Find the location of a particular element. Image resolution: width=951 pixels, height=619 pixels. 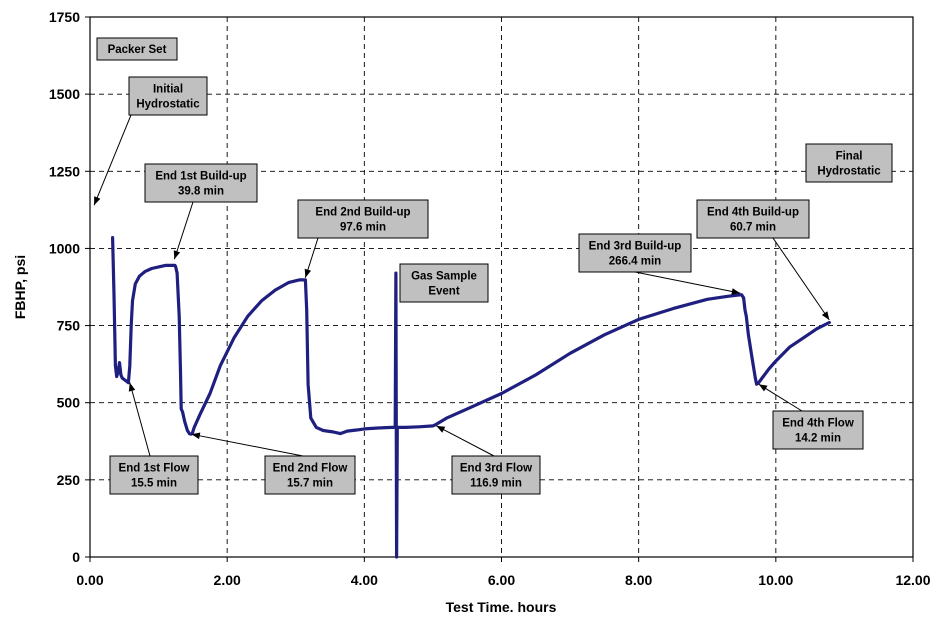

y-tick-label: 250 is located at coordinates (69, 480).